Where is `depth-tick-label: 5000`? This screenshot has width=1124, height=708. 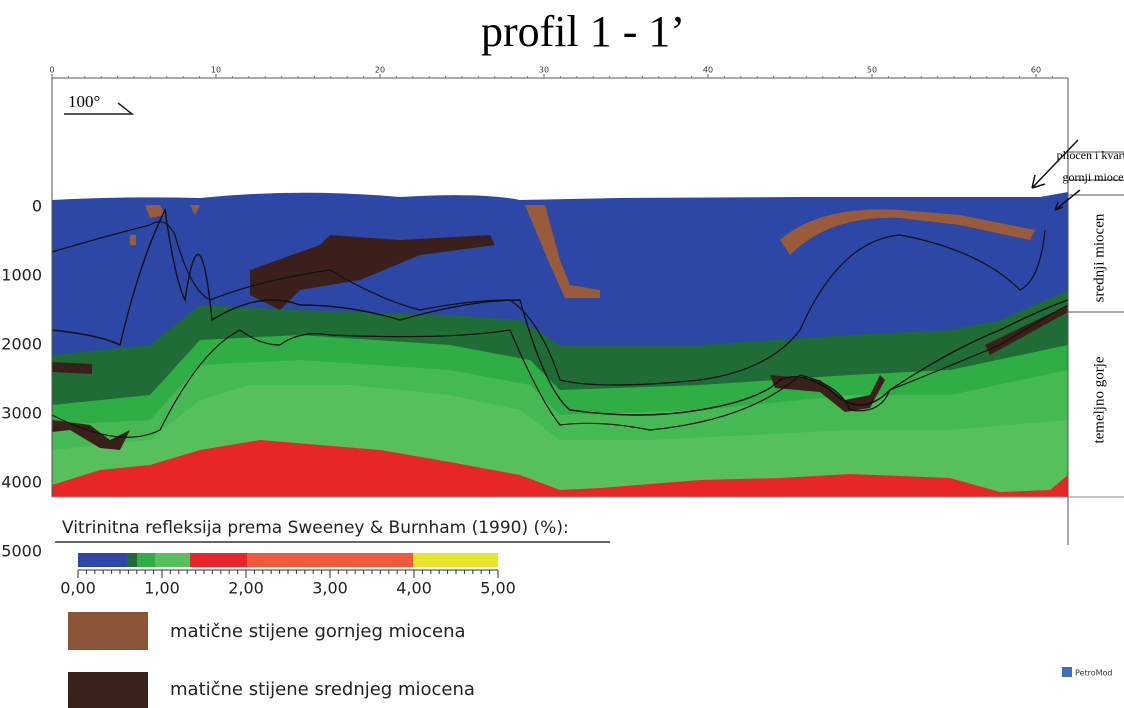 depth-tick-label: 5000 is located at coordinates (21, 551).